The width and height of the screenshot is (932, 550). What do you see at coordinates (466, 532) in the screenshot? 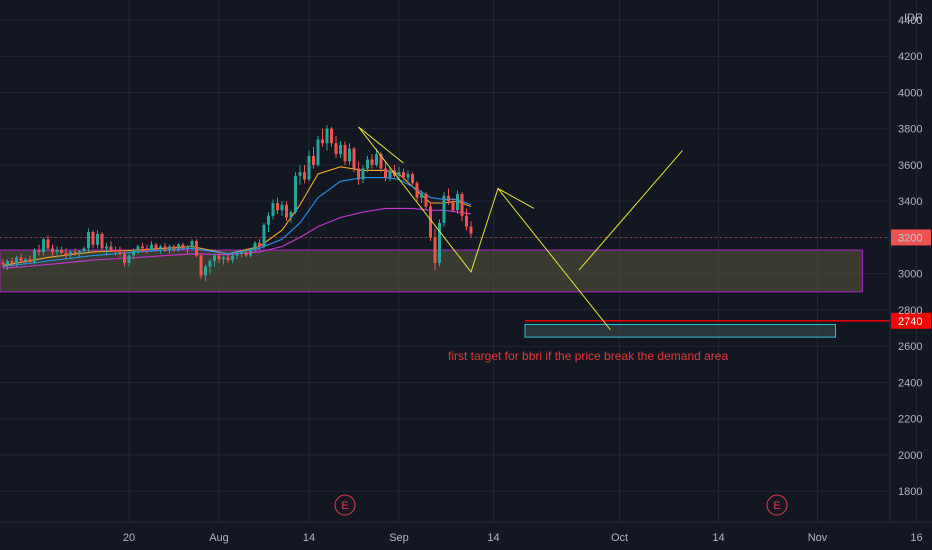
I see `time-axis: 20 Aug 14 Sep 14 Oct 14 Nov 16` at bounding box center [466, 532].